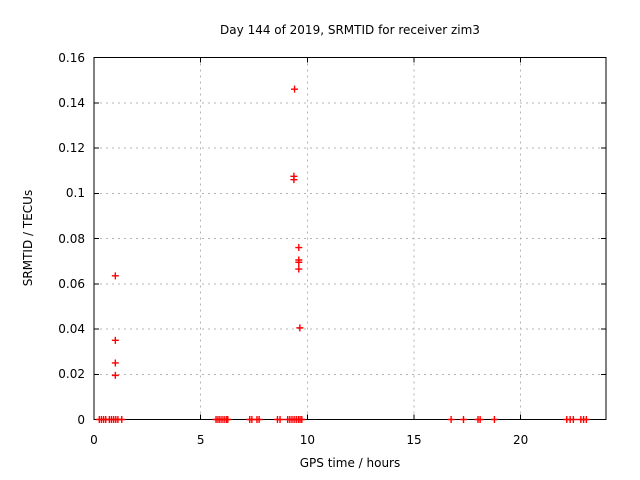  I want to click on y-tick-label: 0.16, so click(71, 57).